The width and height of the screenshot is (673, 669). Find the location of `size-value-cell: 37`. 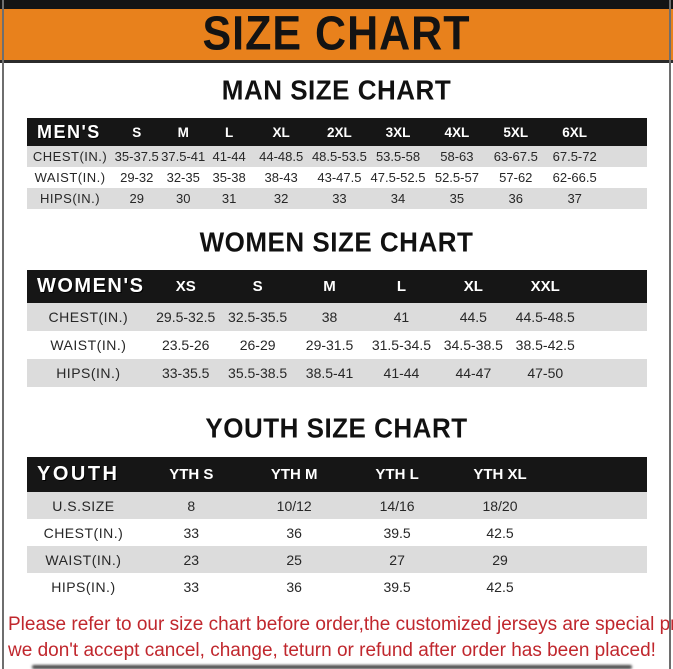

size-value-cell: 37 is located at coordinates (574, 198).